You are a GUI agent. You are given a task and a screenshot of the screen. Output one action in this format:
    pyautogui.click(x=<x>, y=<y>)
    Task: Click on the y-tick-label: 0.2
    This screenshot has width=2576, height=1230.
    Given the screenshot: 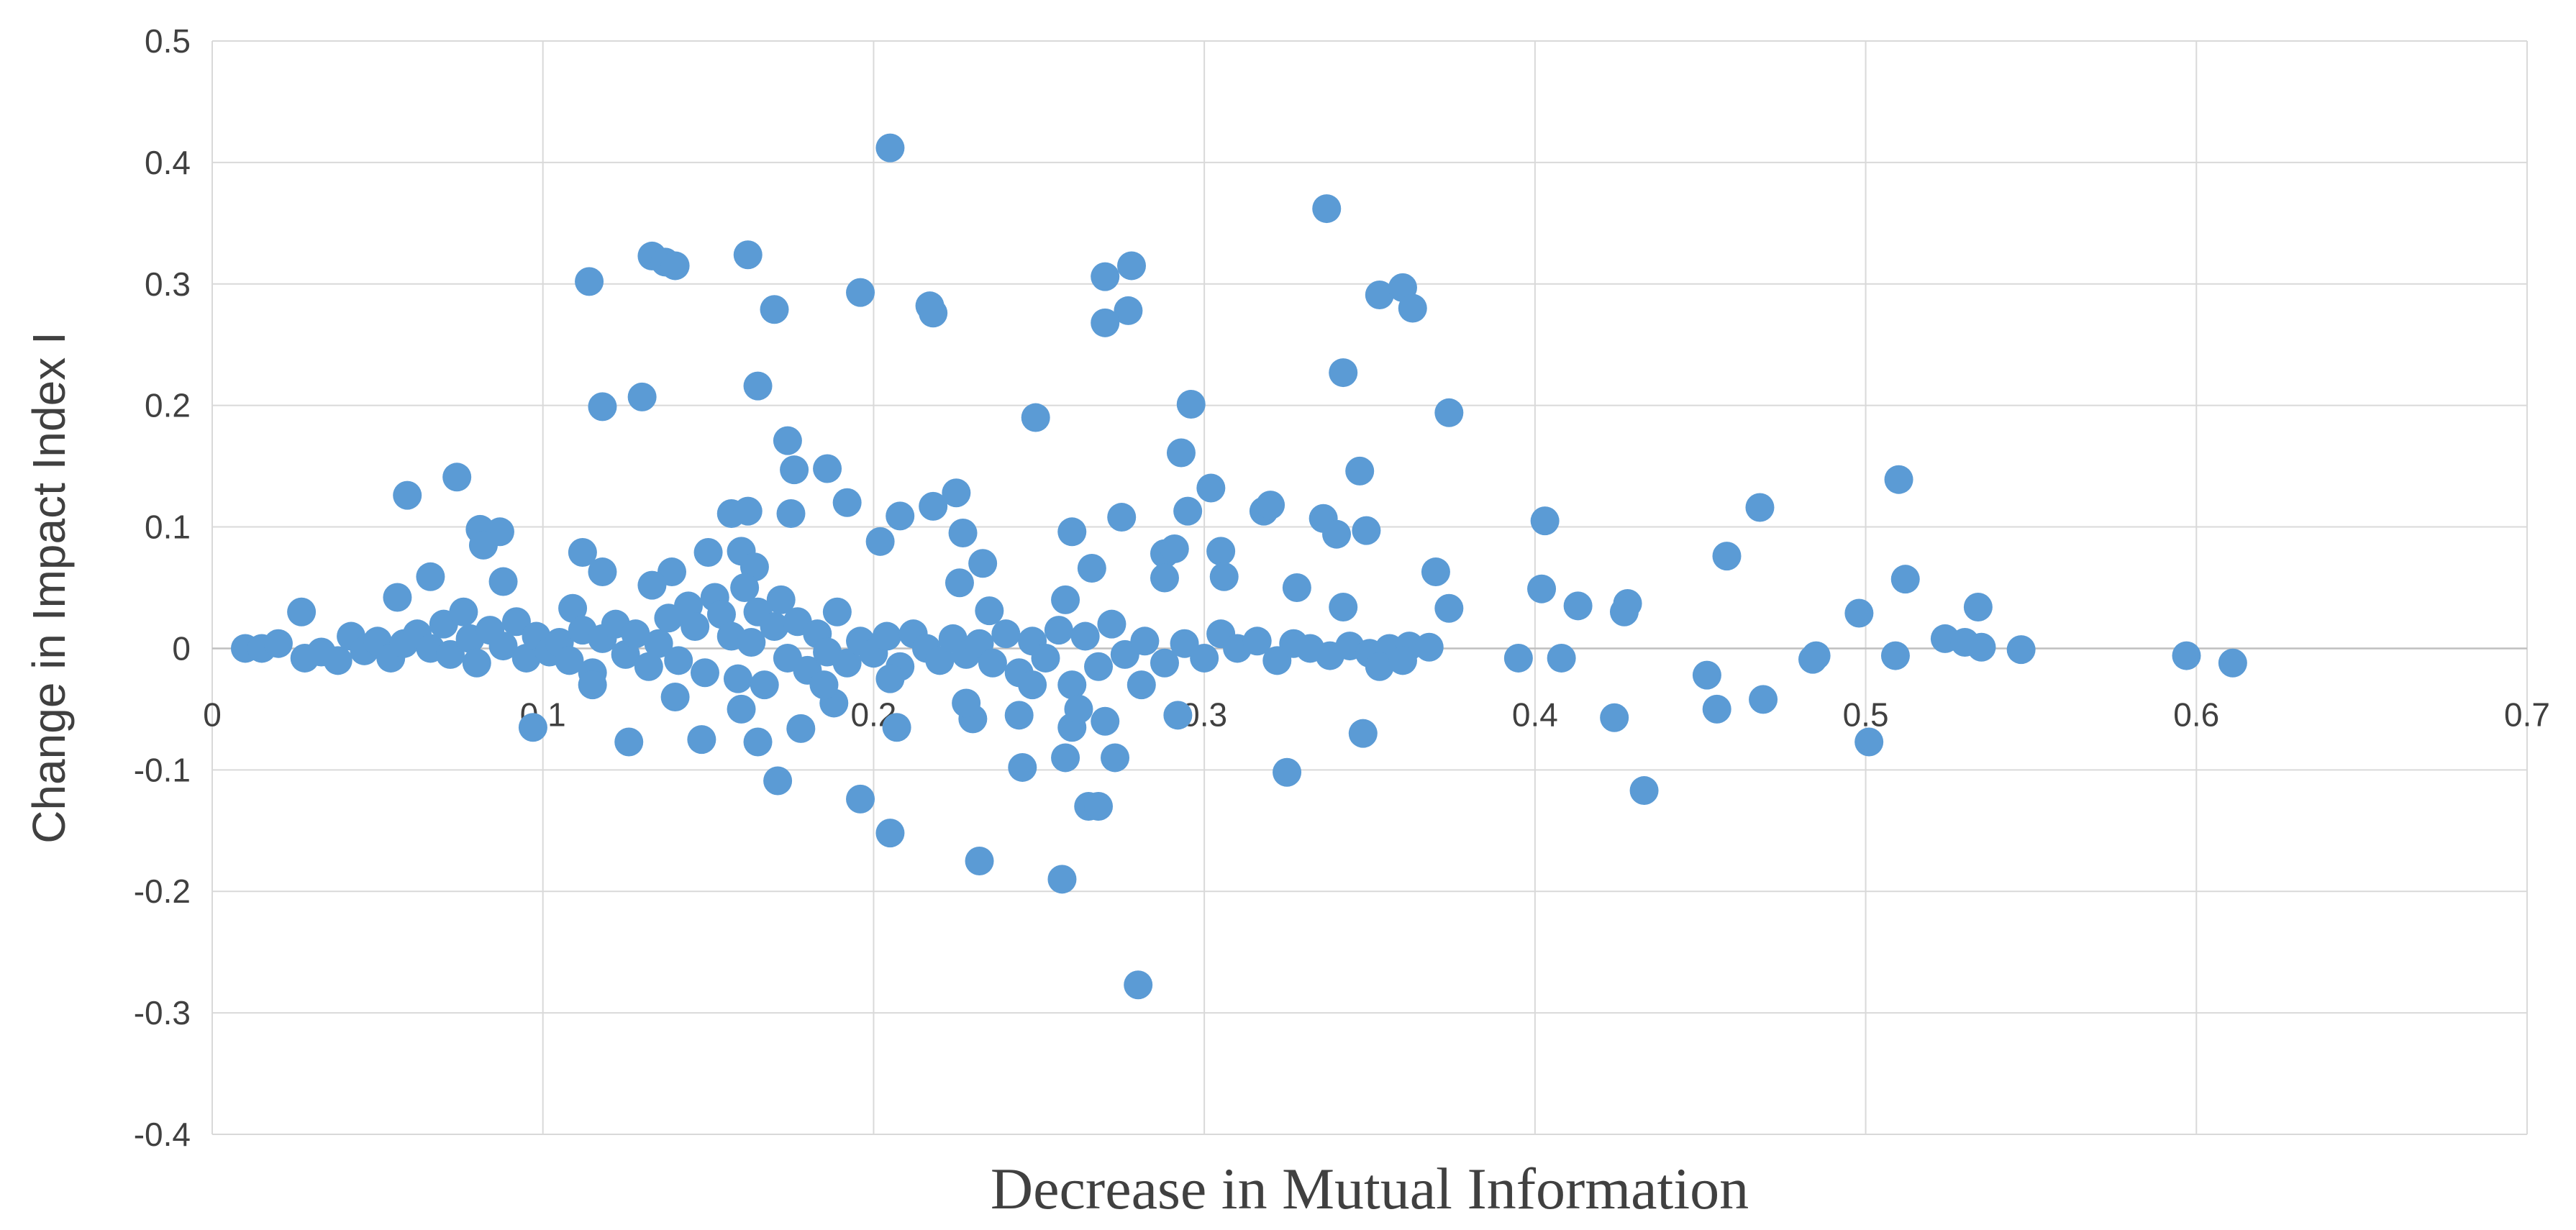 What is the action you would take?
    pyautogui.click(x=168, y=405)
    